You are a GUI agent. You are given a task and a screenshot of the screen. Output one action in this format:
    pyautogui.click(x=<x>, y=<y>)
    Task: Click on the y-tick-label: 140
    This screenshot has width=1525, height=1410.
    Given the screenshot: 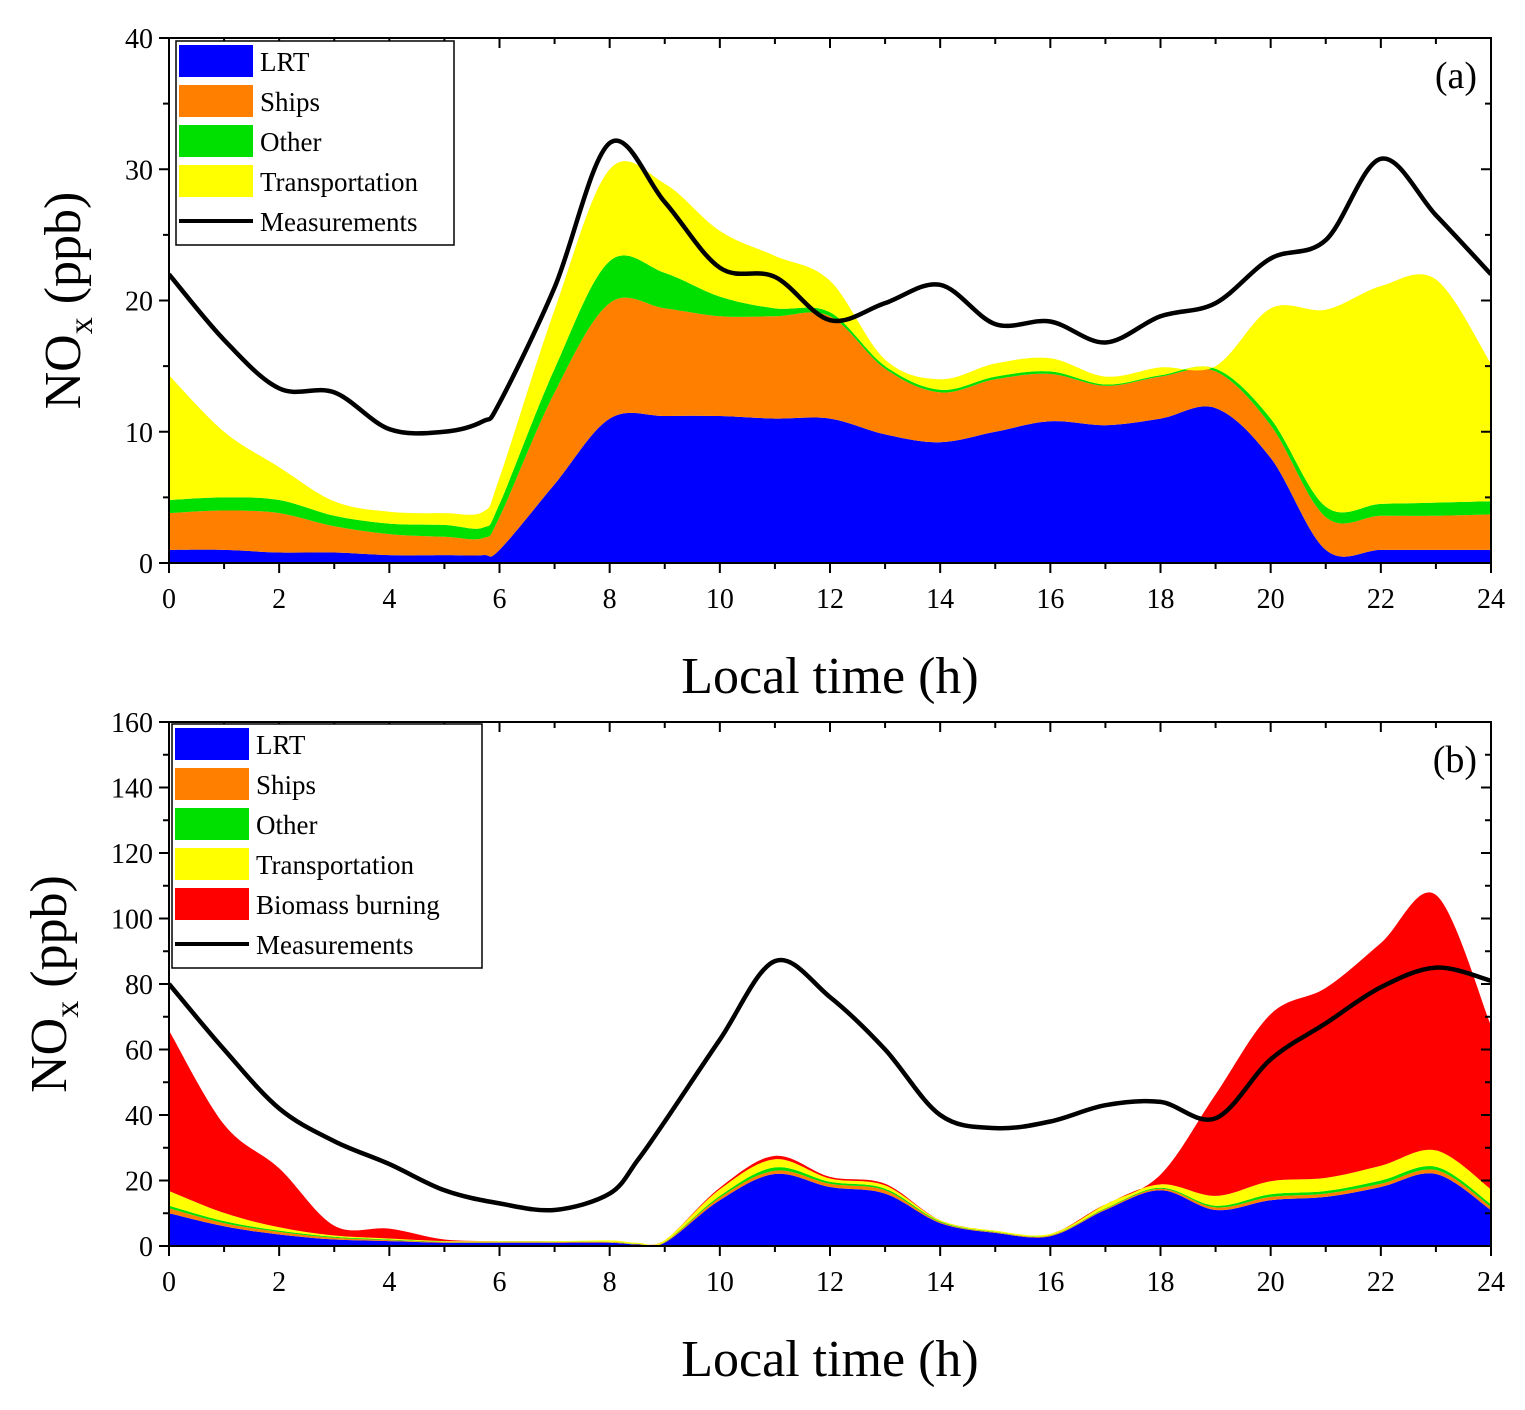 What is the action you would take?
    pyautogui.click(x=132, y=789)
    